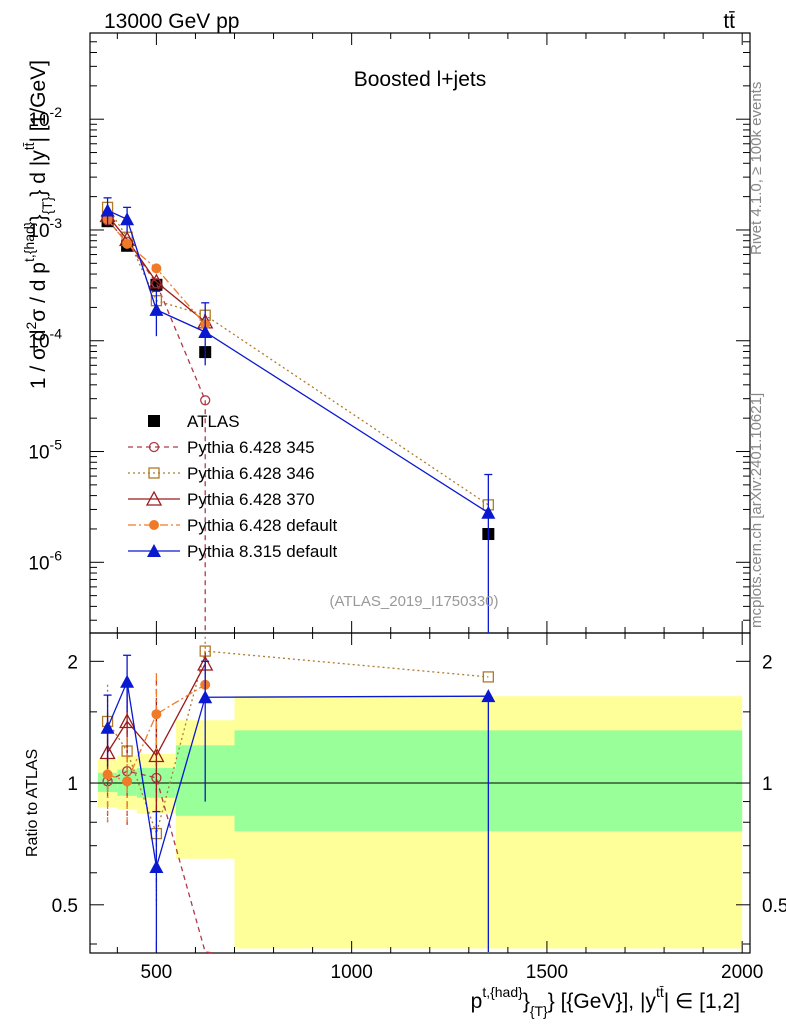  Describe the element at coordinates (47, 205) in the screenshot. I see `ylabel-part-5: {T}` at that location.